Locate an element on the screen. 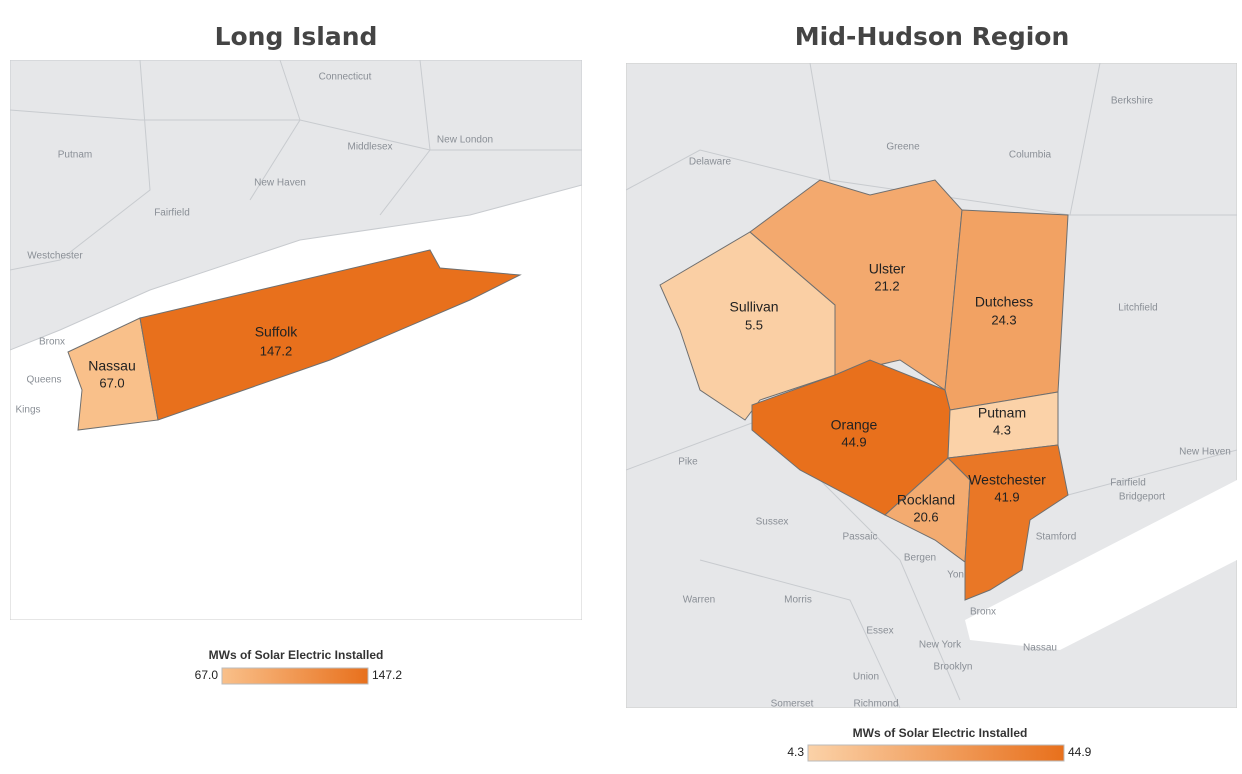 The image size is (1242, 774). region-value: 67.0 is located at coordinates (111, 382).